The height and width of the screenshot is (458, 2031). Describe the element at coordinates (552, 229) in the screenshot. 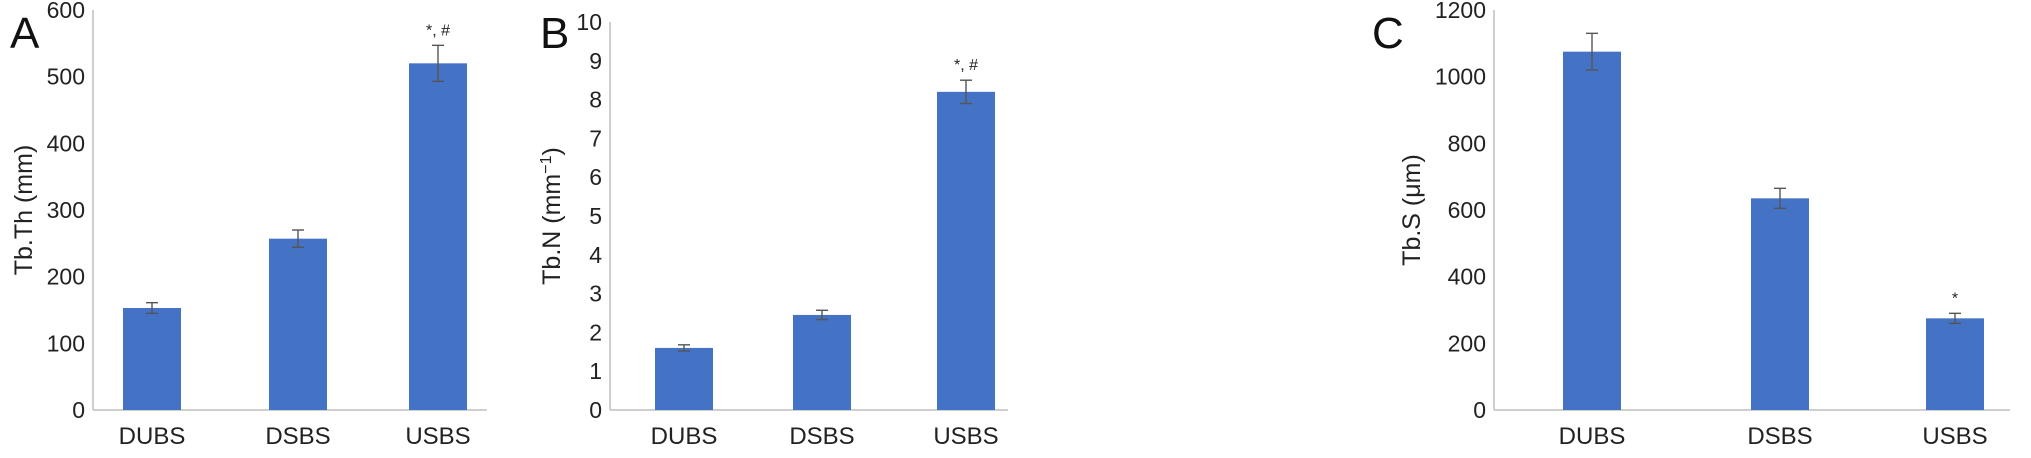

I see `y-axis-title-main: Tb.N (mm` at that location.